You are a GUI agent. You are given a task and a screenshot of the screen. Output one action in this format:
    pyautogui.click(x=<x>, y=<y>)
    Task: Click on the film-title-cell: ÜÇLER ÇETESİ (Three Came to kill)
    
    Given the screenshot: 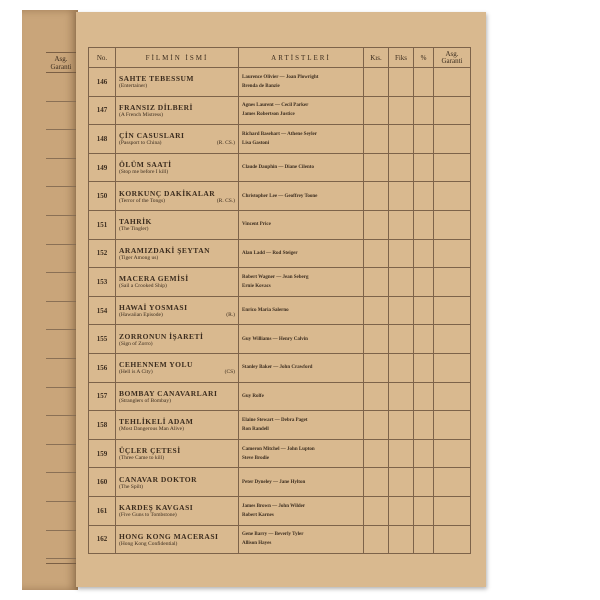 What is the action you would take?
    pyautogui.click(x=177, y=453)
    